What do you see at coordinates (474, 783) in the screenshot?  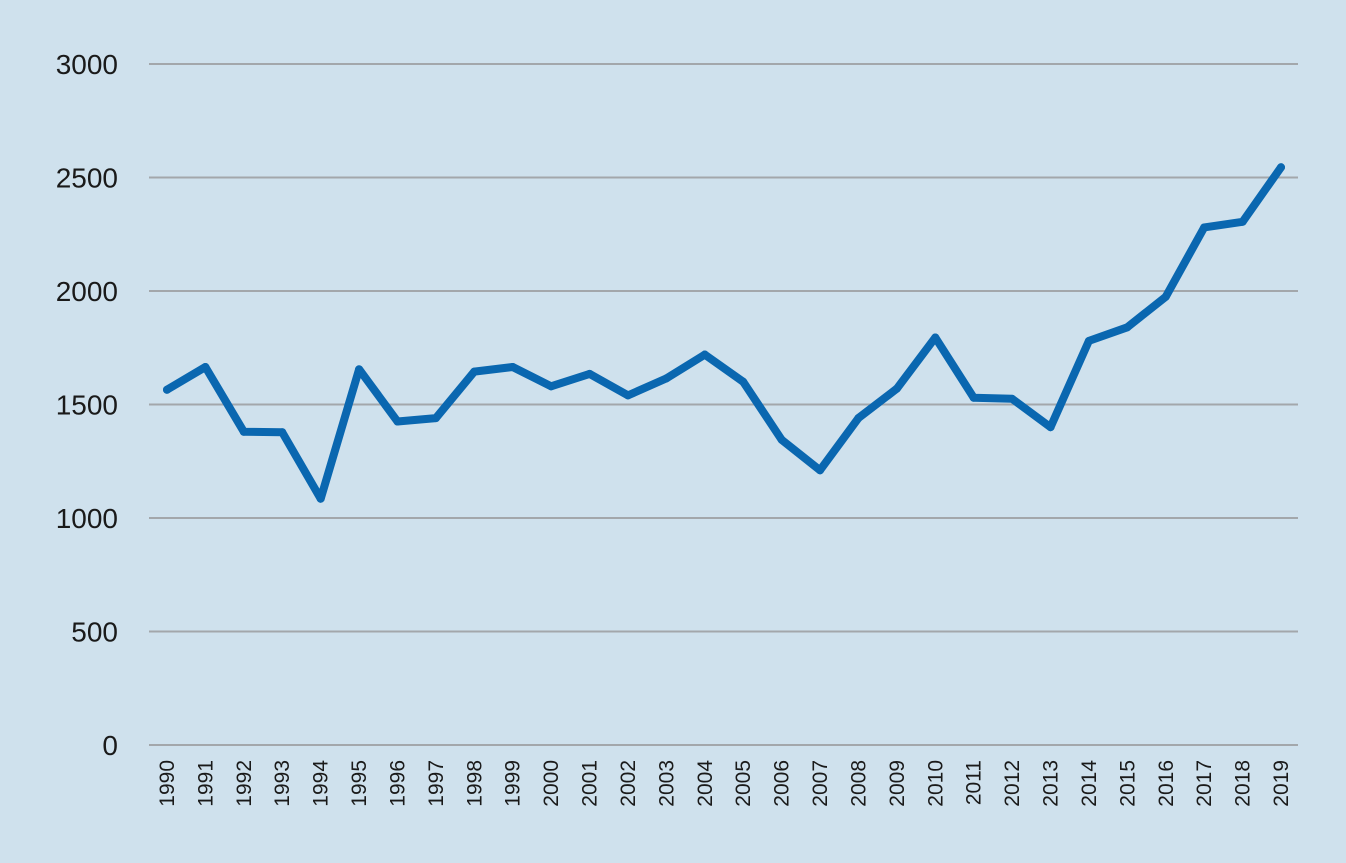 I see `x-tick-label: 1998` at bounding box center [474, 783].